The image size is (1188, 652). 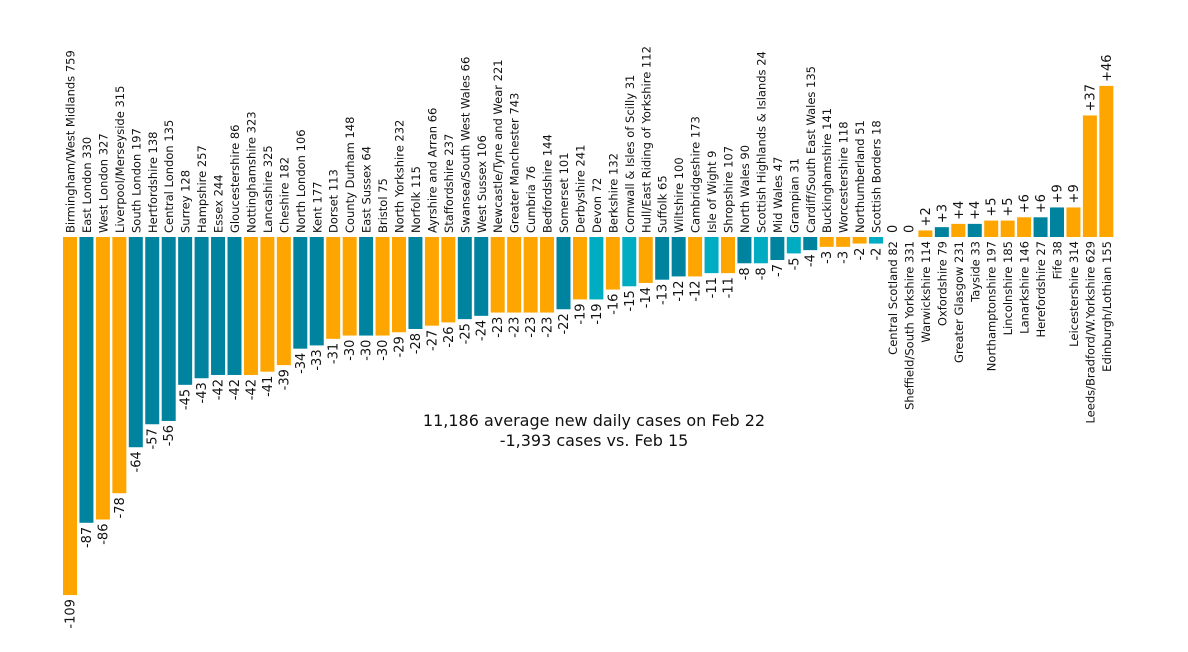 What do you see at coordinates (400, 176) in the screenshot?
I see `category-label: North Yorkshire 232` at bounding box center [400, 176].